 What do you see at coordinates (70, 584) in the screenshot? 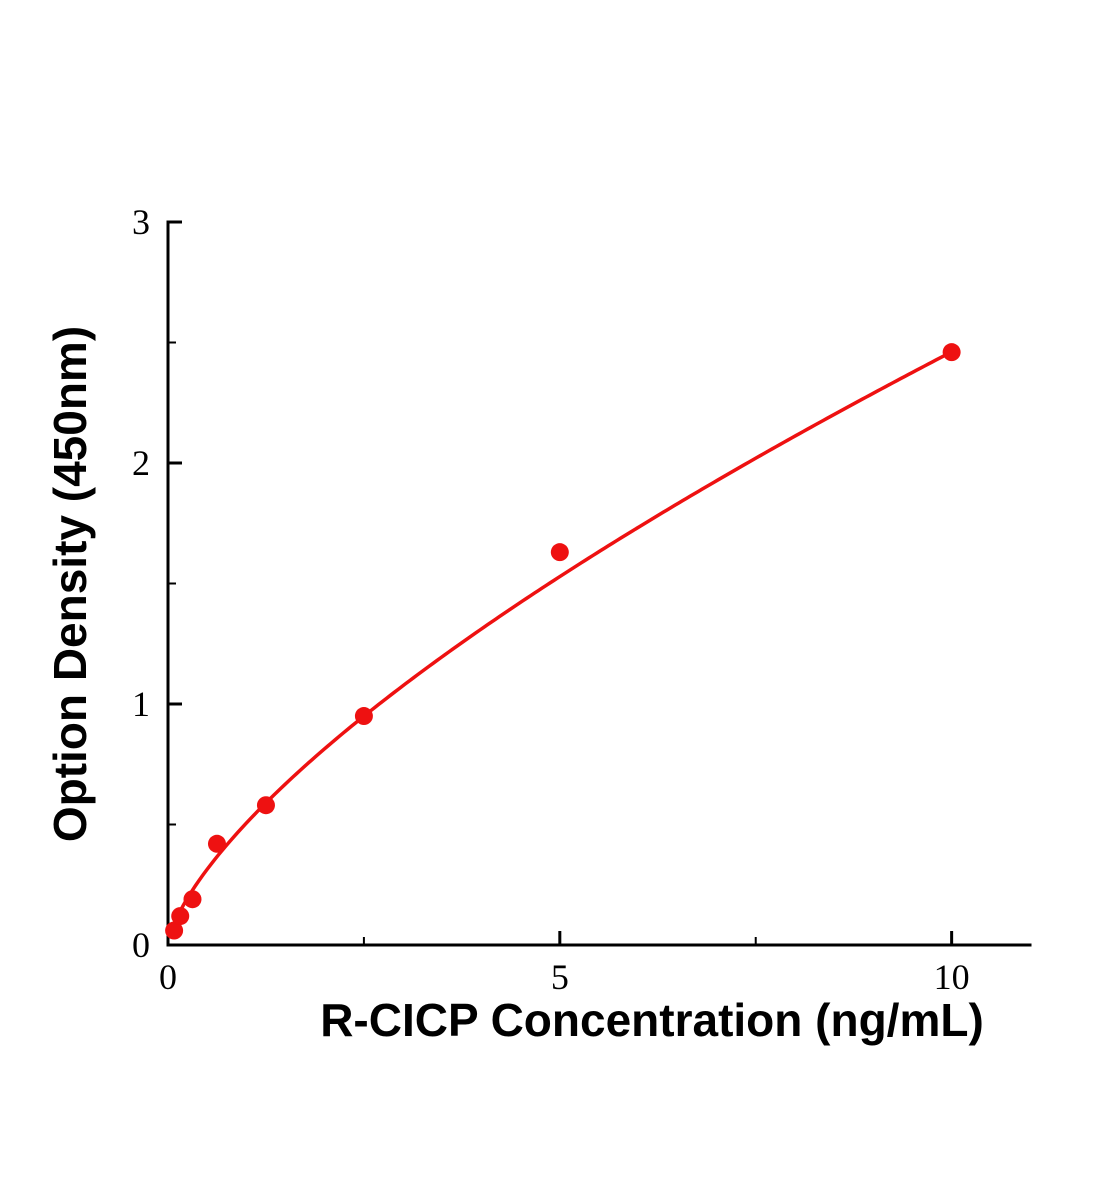
I see `y-axis-label: Option Density (450nm)` at bounding box center [70, 584].